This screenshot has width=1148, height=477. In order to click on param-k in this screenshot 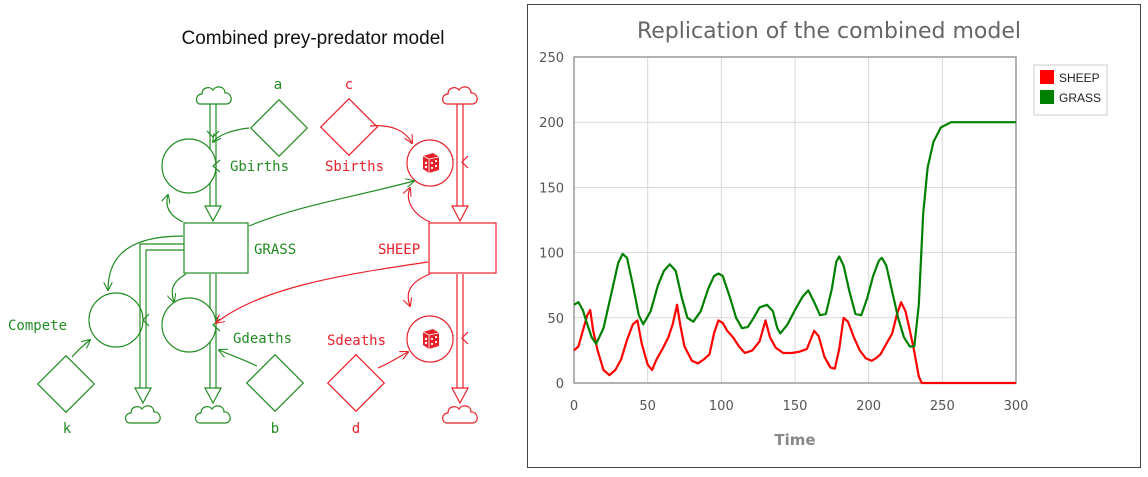, I will do `click(66, 384)`.